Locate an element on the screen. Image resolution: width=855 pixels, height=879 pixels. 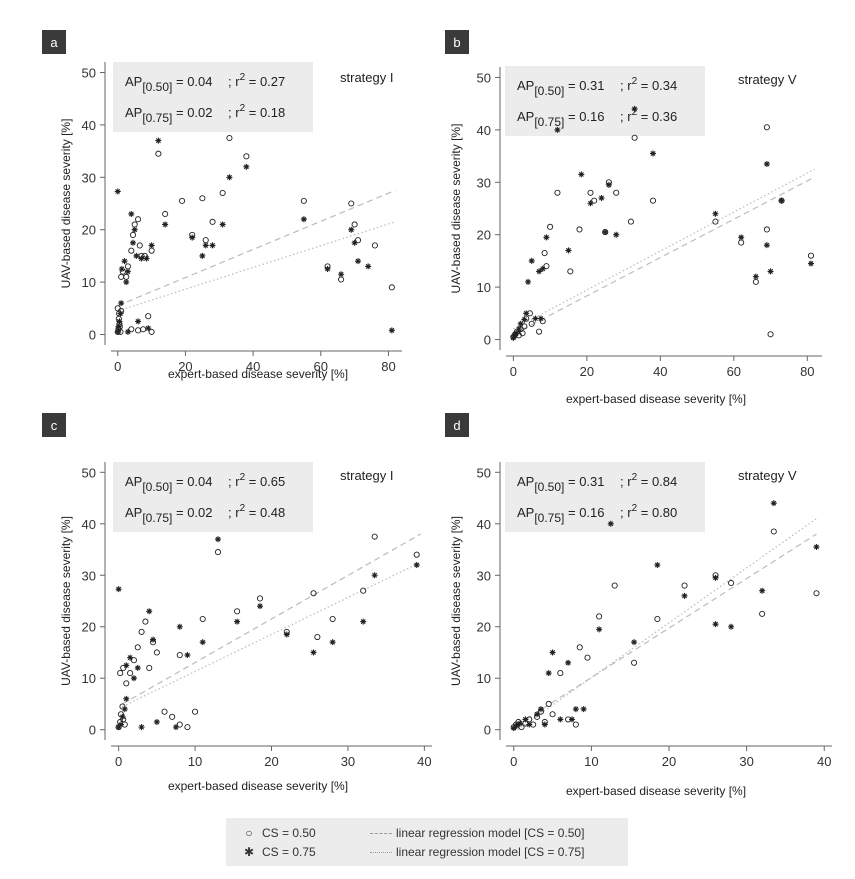
strategy-label: strategy I is located at coordinates (366, 77).